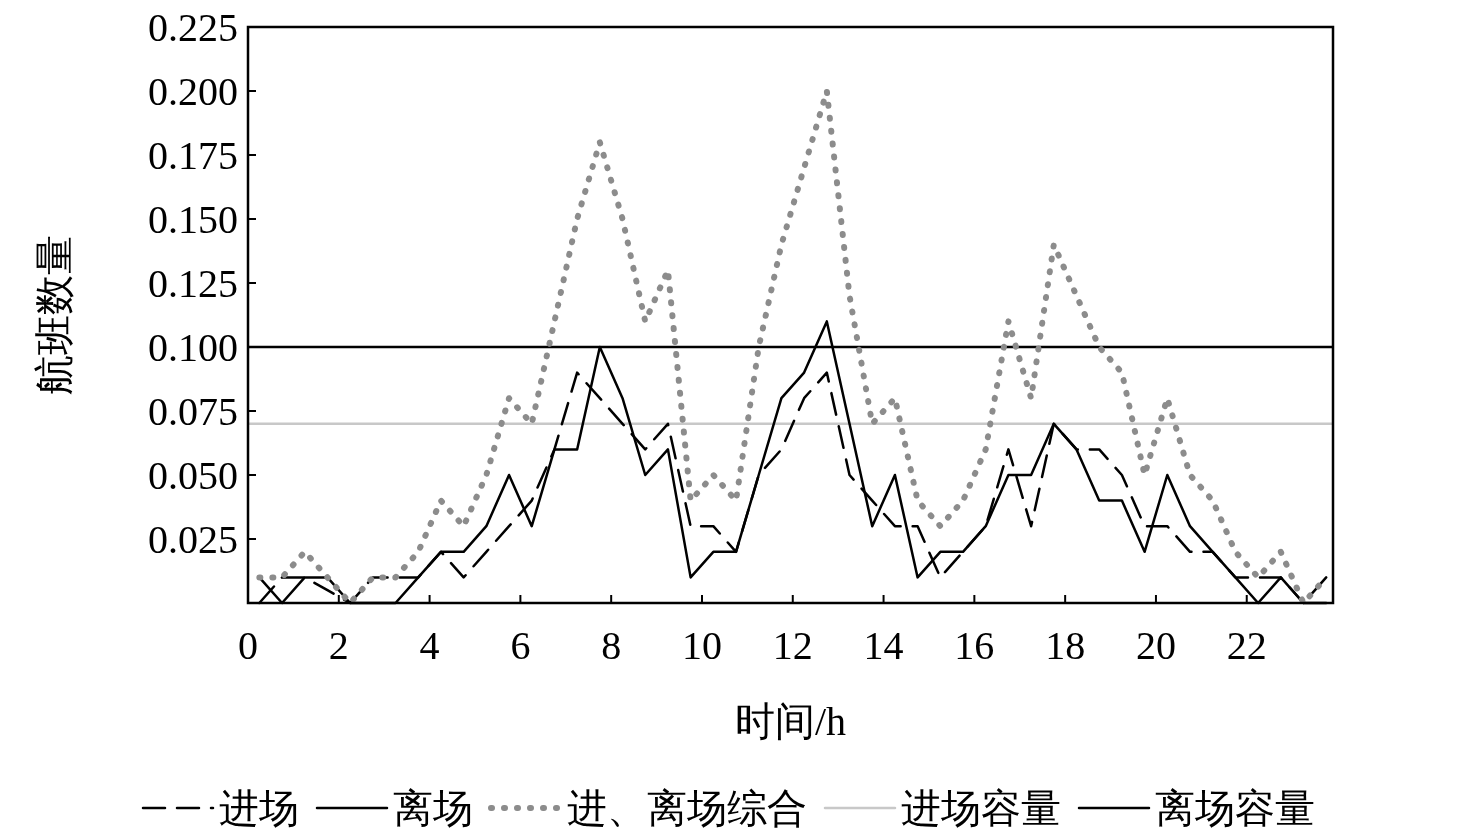 The width and height of the screenshot is (1476, 840). What do you see at coordinates (193, 283) in the screenshot?
I see `y-tick-label: 0.125` at bounding box center [193, 283].